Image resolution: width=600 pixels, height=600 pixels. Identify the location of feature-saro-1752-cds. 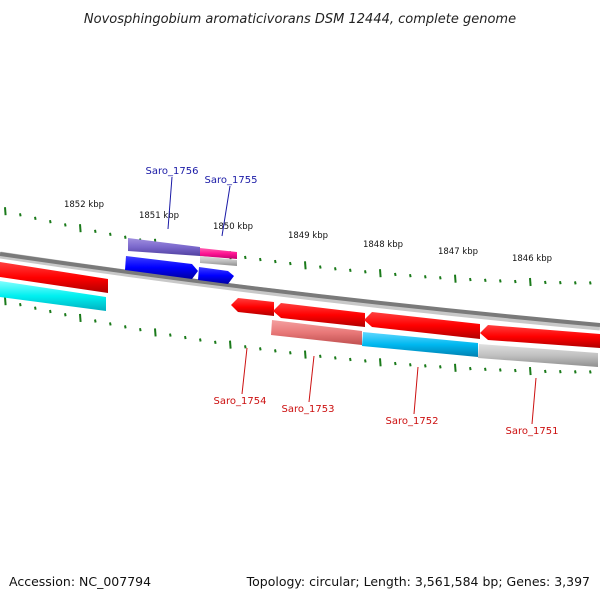
(420, 344).